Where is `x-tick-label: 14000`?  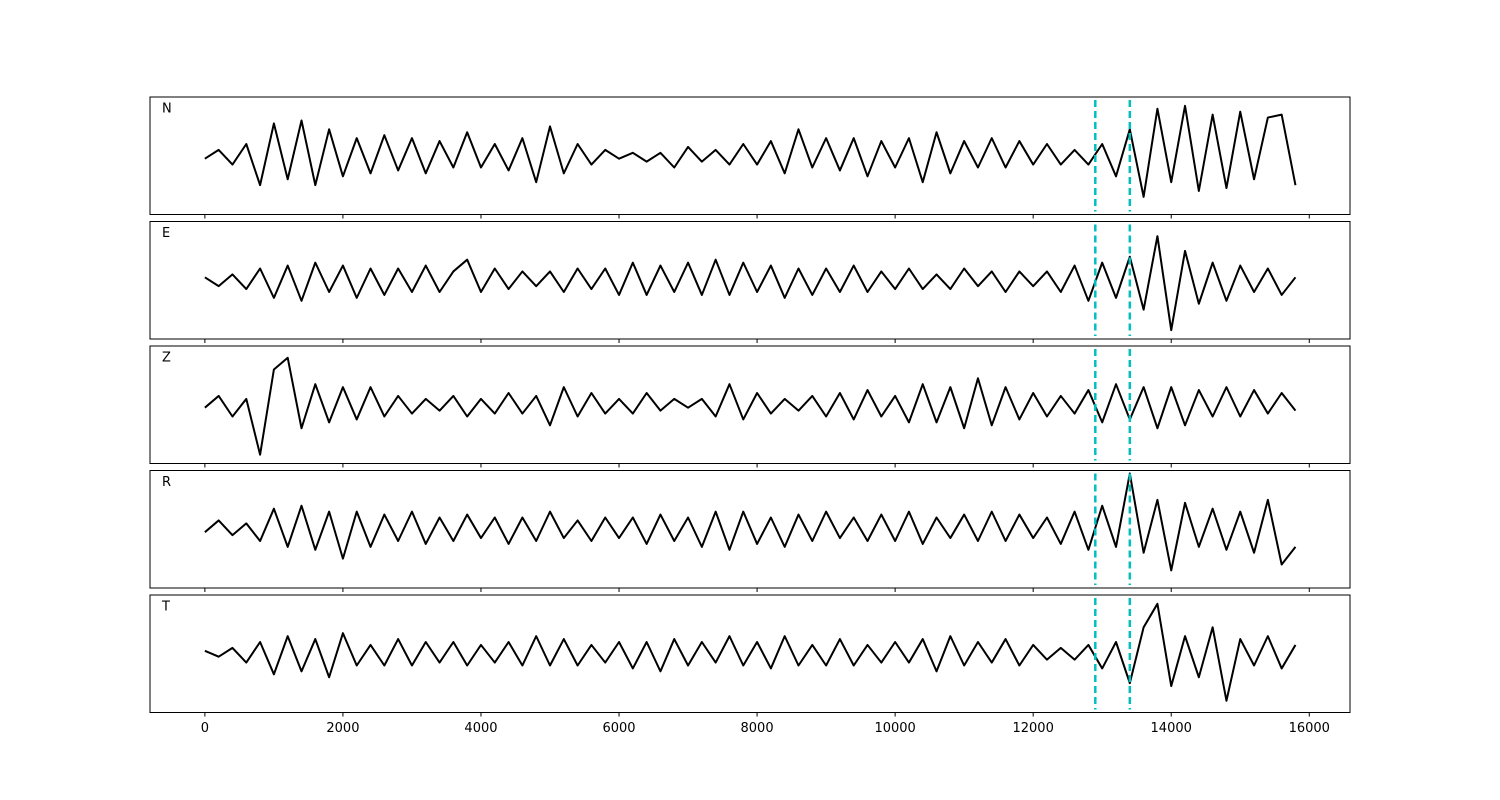 x-tick-label: 14000 is located at coordinates (1171, 728).